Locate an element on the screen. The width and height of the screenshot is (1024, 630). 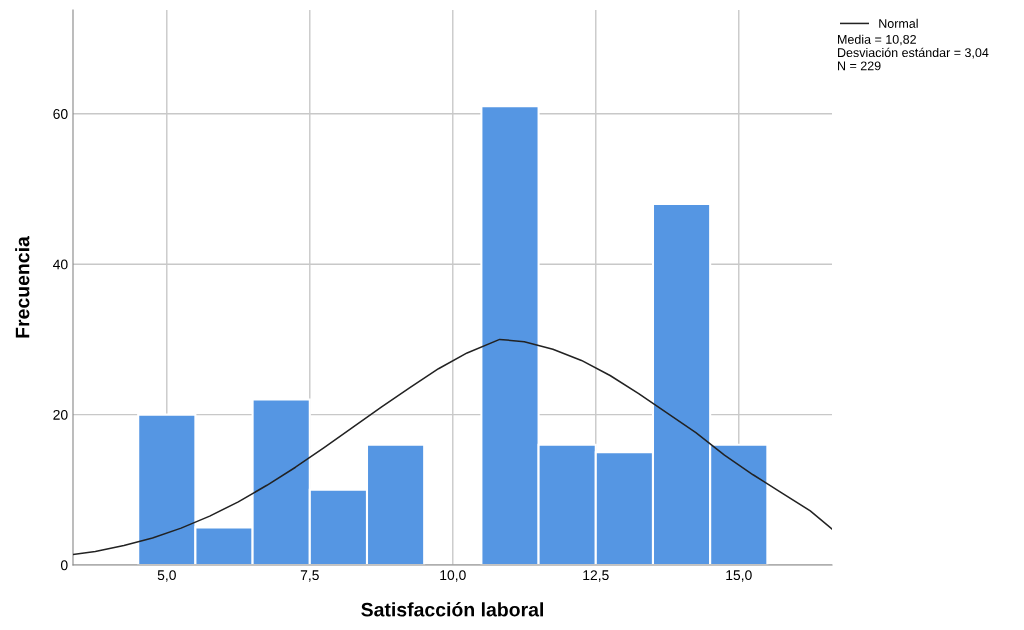
x-tick-label: 7,5 is located at coordinates (309, 576).